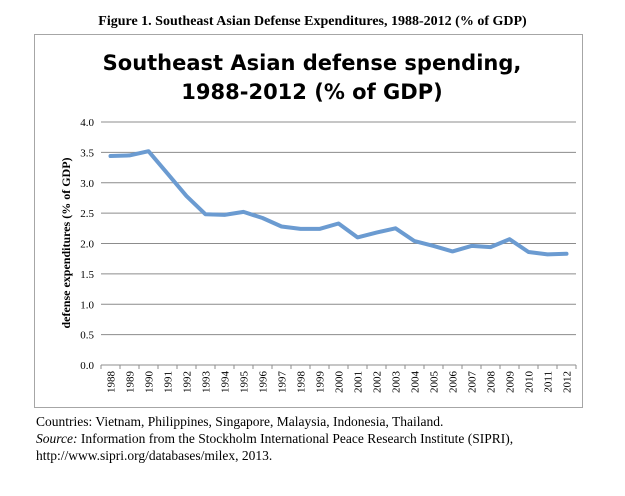 The image size is (625, 496). What do you see at coordinates (549, 382) in the screenshot?
I see `x-tick-label: 2011` at bounding box center [549, 382].